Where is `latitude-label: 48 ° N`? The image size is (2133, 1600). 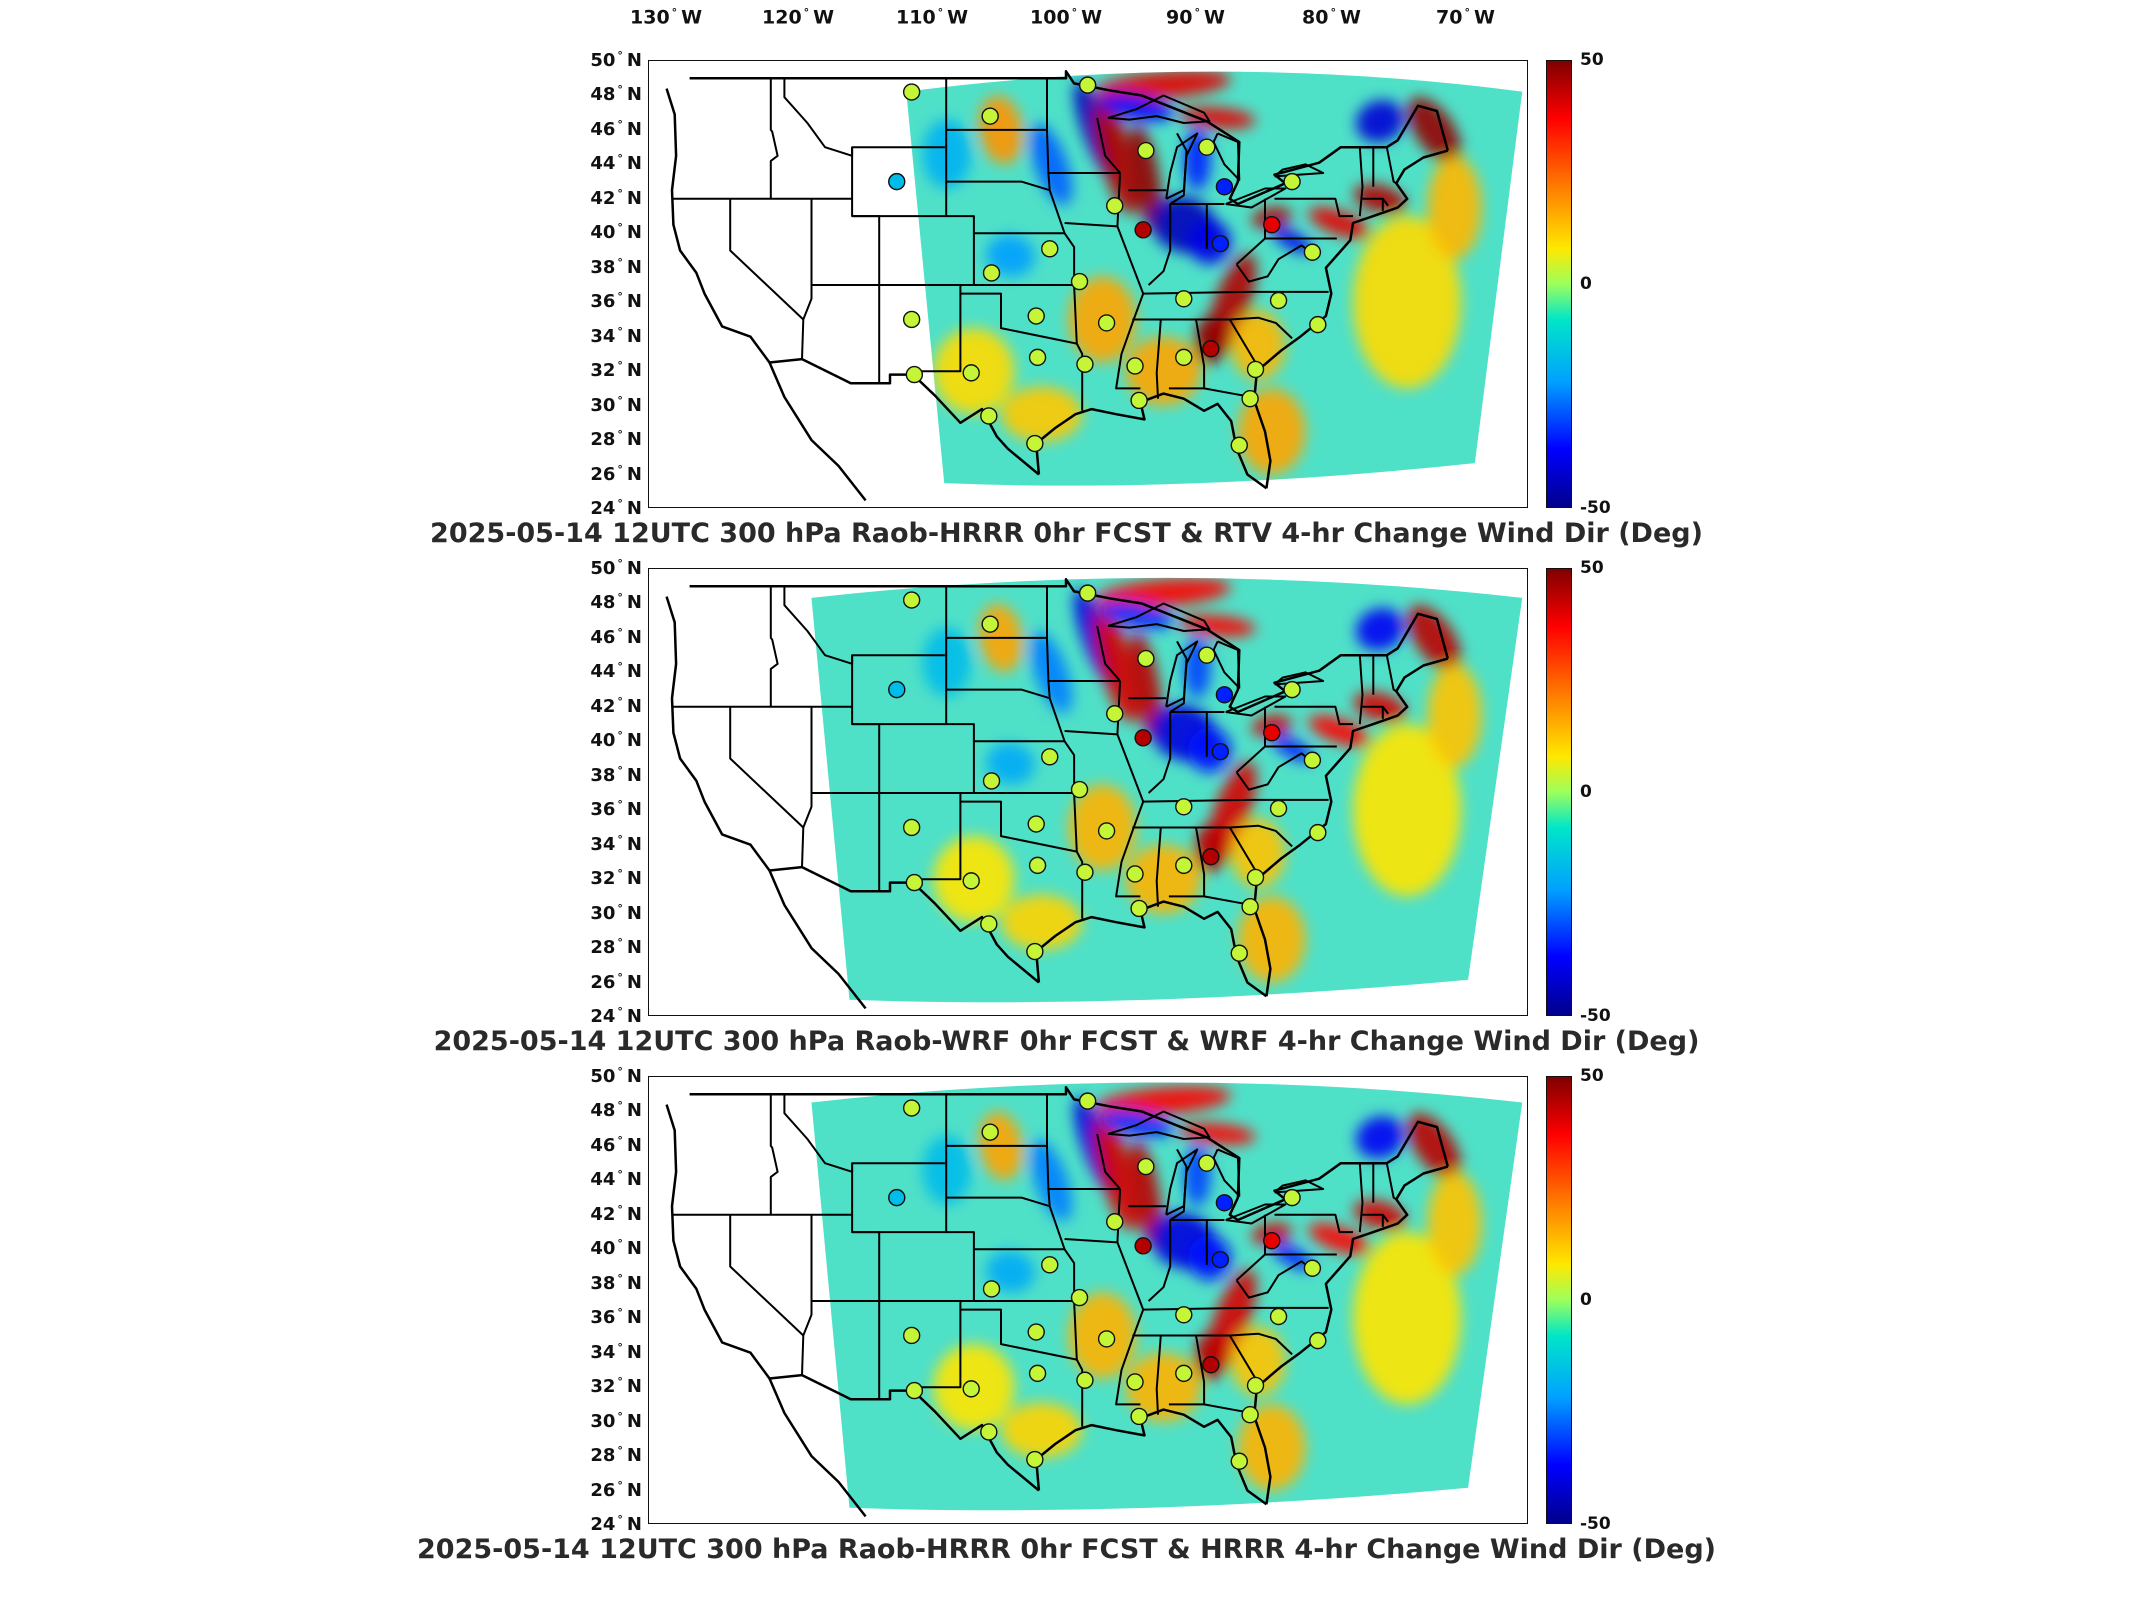
latitude-label: 48 ° N is located at coordinates (597, 1110).